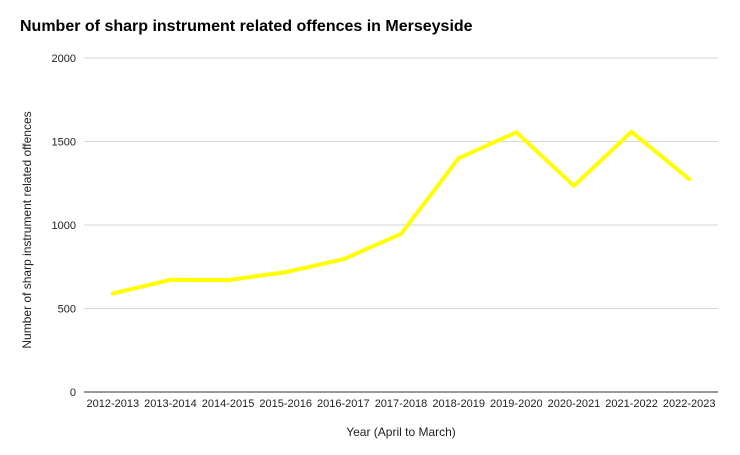 The width and height of the screenshot is (740, 455). Describe the element at coordinates (458, 404) in the screenshot. I see `x-tick-label: 2018-2019` at that location.